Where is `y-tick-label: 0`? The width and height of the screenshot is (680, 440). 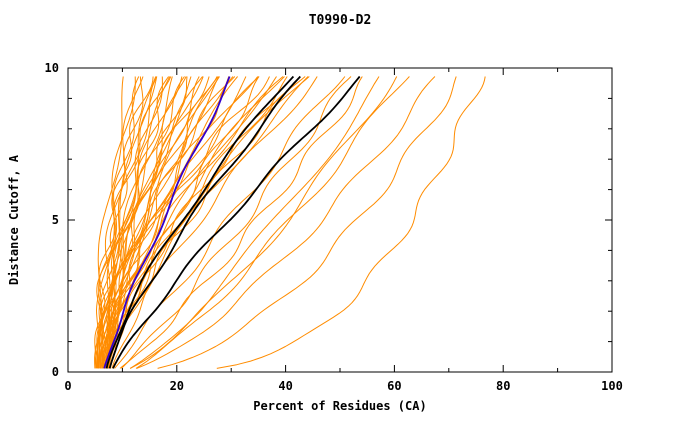 y-tick-label: 0 is located at coordinates (55, 372).